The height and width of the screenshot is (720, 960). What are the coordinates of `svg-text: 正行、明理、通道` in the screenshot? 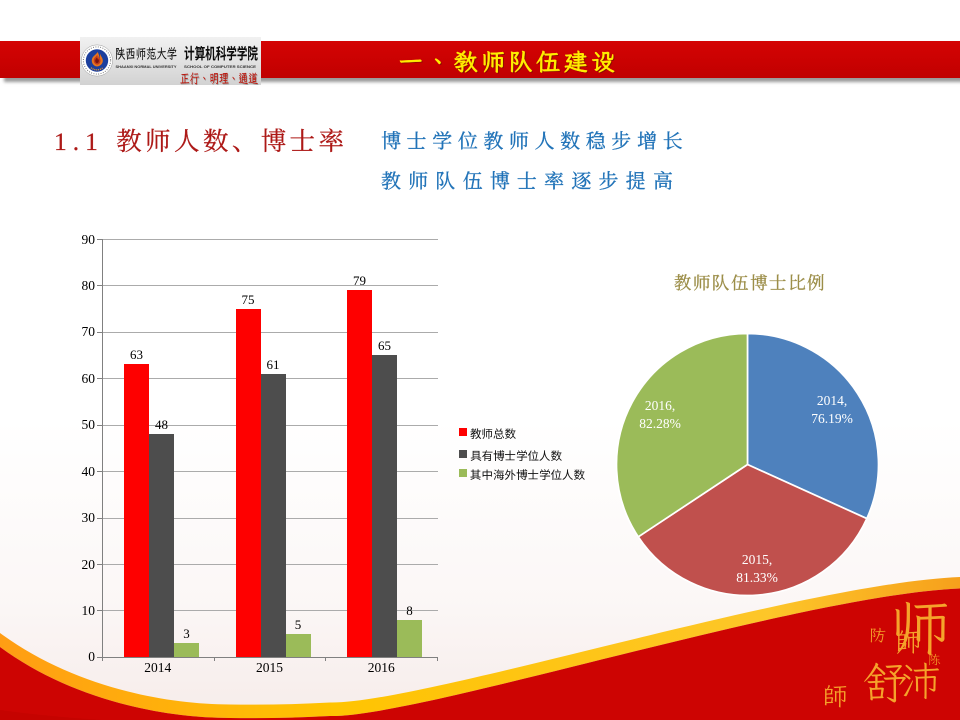 It's located at (219, 77).